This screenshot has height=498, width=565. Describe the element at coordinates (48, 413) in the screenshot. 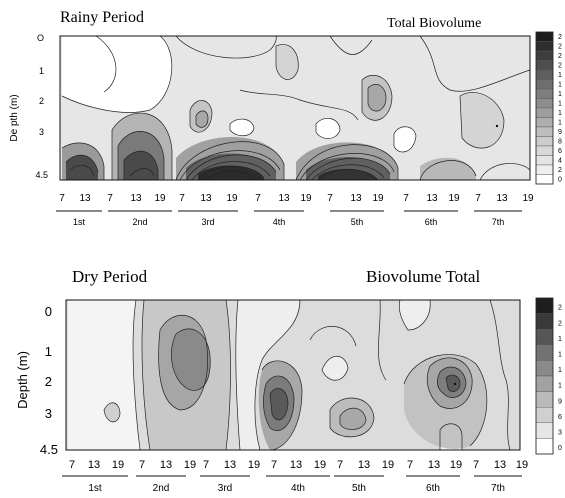

I see `dry-ytick: 3` at that location.